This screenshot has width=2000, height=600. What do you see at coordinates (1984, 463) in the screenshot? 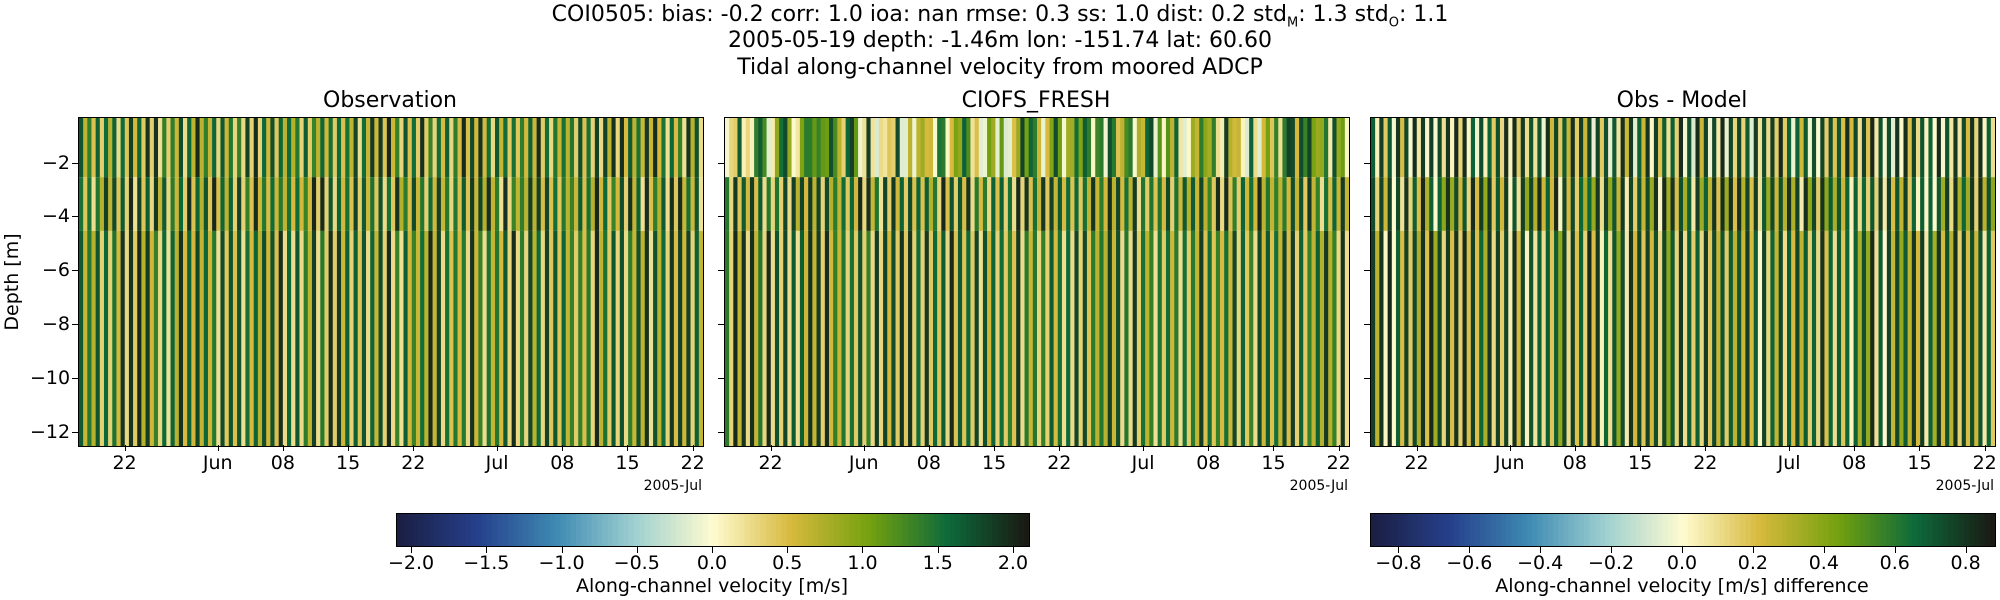
I see `x-tick-label: 22` at bounding box center [1984, 463].